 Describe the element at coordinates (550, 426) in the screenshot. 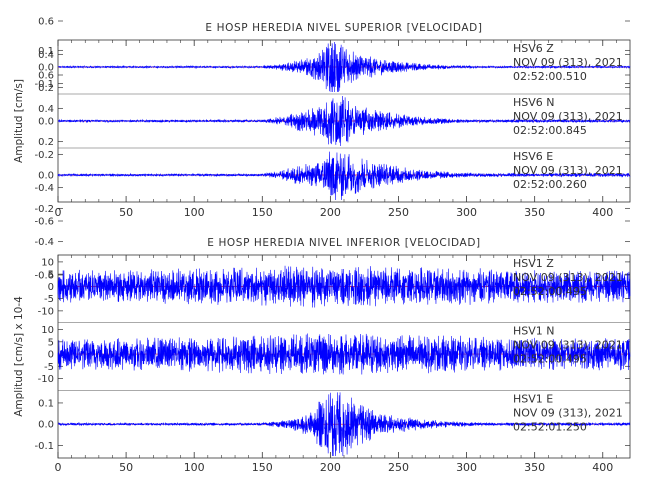

I see `trace-time-label: 02:52:01.250` at that location.